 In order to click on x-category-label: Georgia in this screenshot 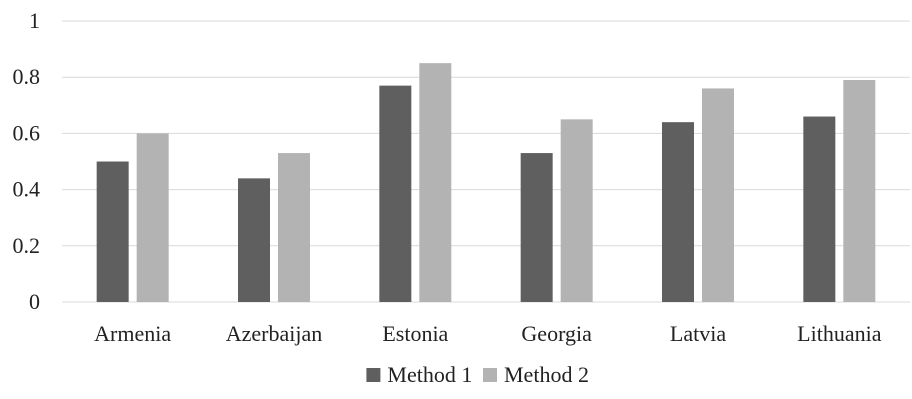, I will do `click(556, 333)`.